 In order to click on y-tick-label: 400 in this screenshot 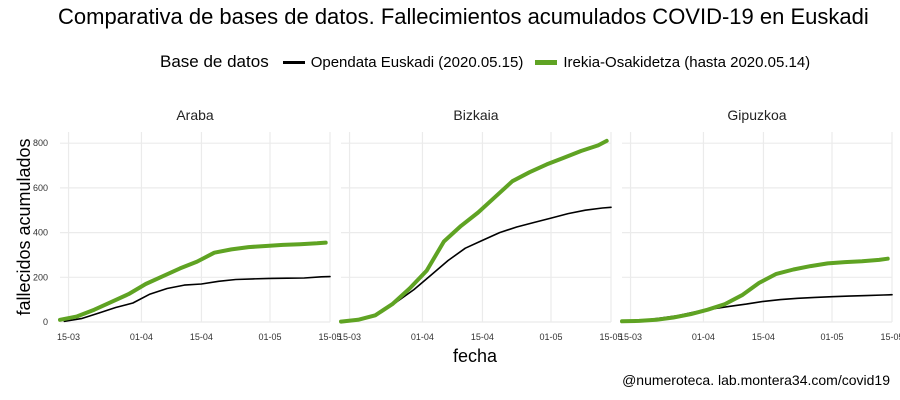, I will do `click(40, 233)`.